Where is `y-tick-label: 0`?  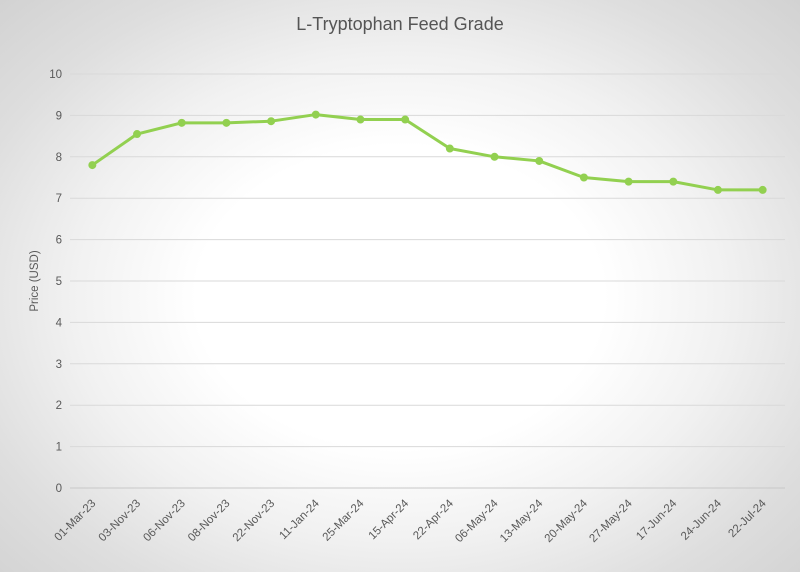 y-tick-label: 0 is located at coordinates (59, 489).